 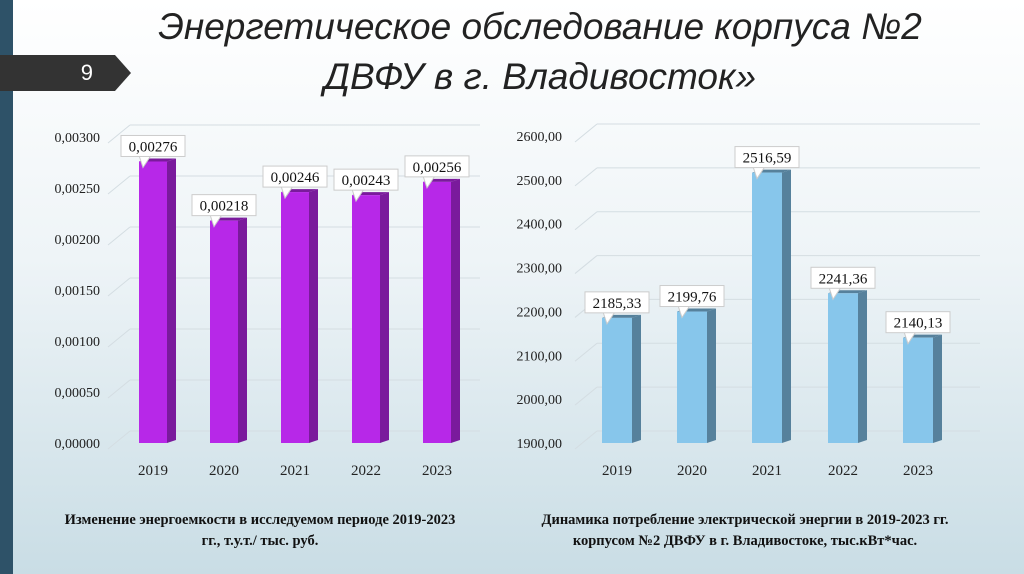 I want to click on right-y-tick-label: 2500,00, so click(x=540, y=181).